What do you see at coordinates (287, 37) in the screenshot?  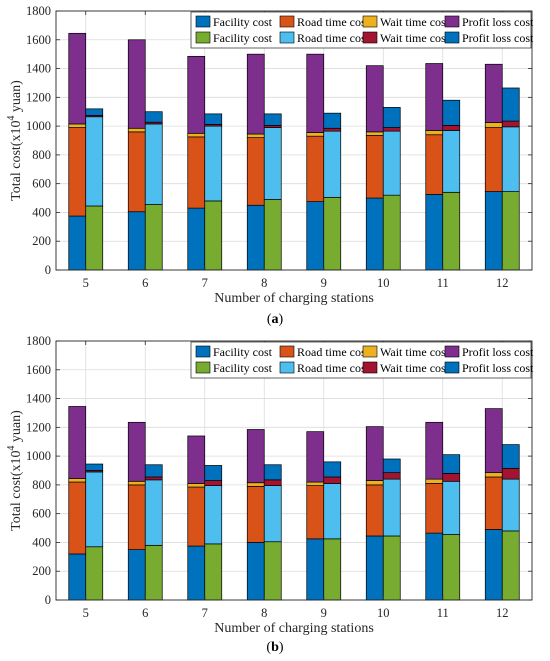 I see `legend-swatch-road_b` at bounding box center [287, 37].